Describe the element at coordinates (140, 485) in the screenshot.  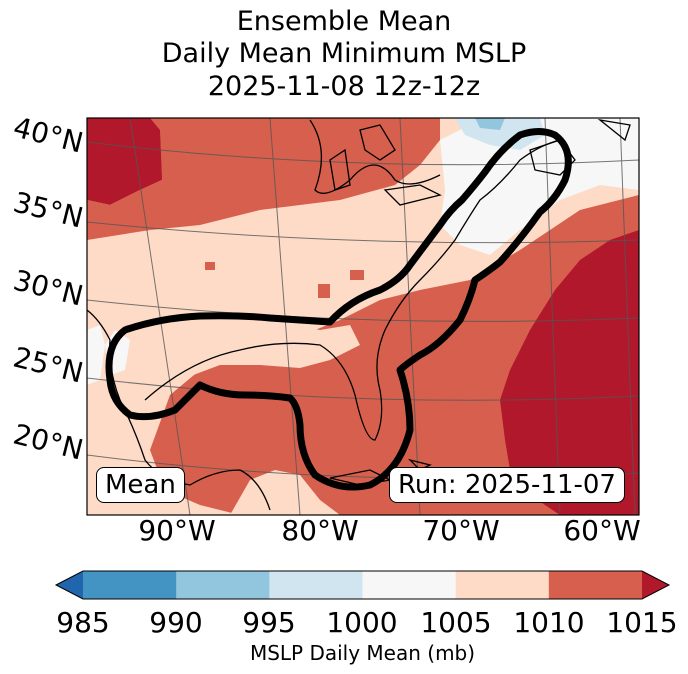
I see `panel-label-mean: Mean` at that location.